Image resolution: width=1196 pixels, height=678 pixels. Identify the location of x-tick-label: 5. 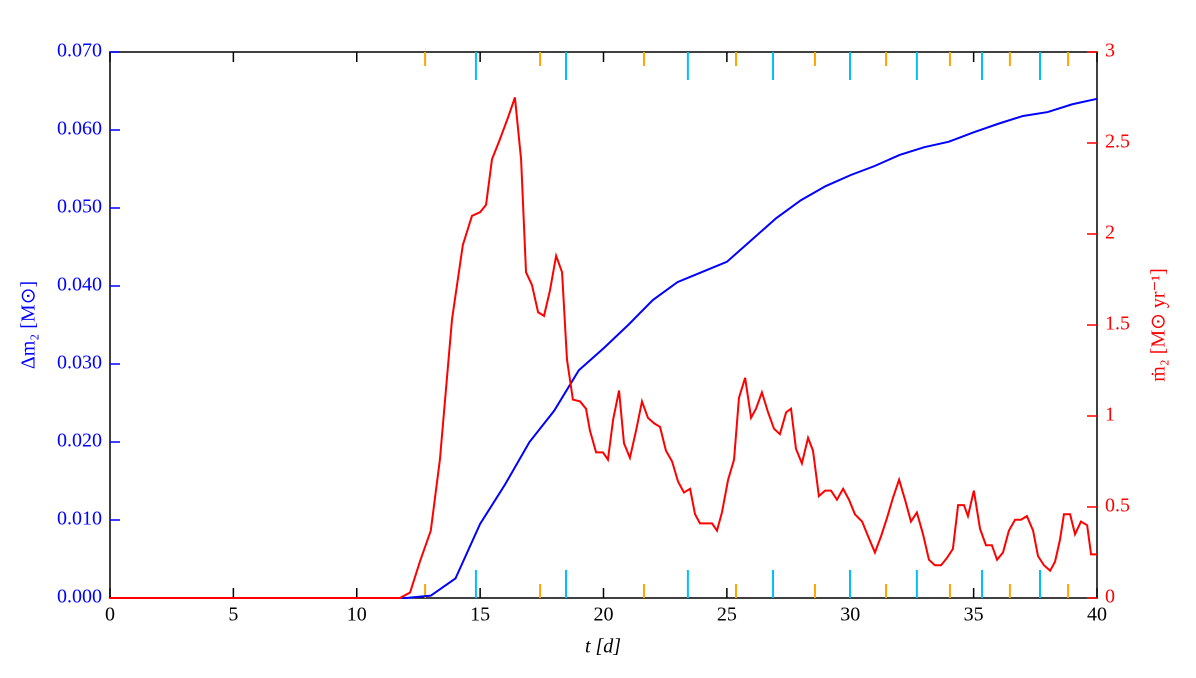
(233, 615).